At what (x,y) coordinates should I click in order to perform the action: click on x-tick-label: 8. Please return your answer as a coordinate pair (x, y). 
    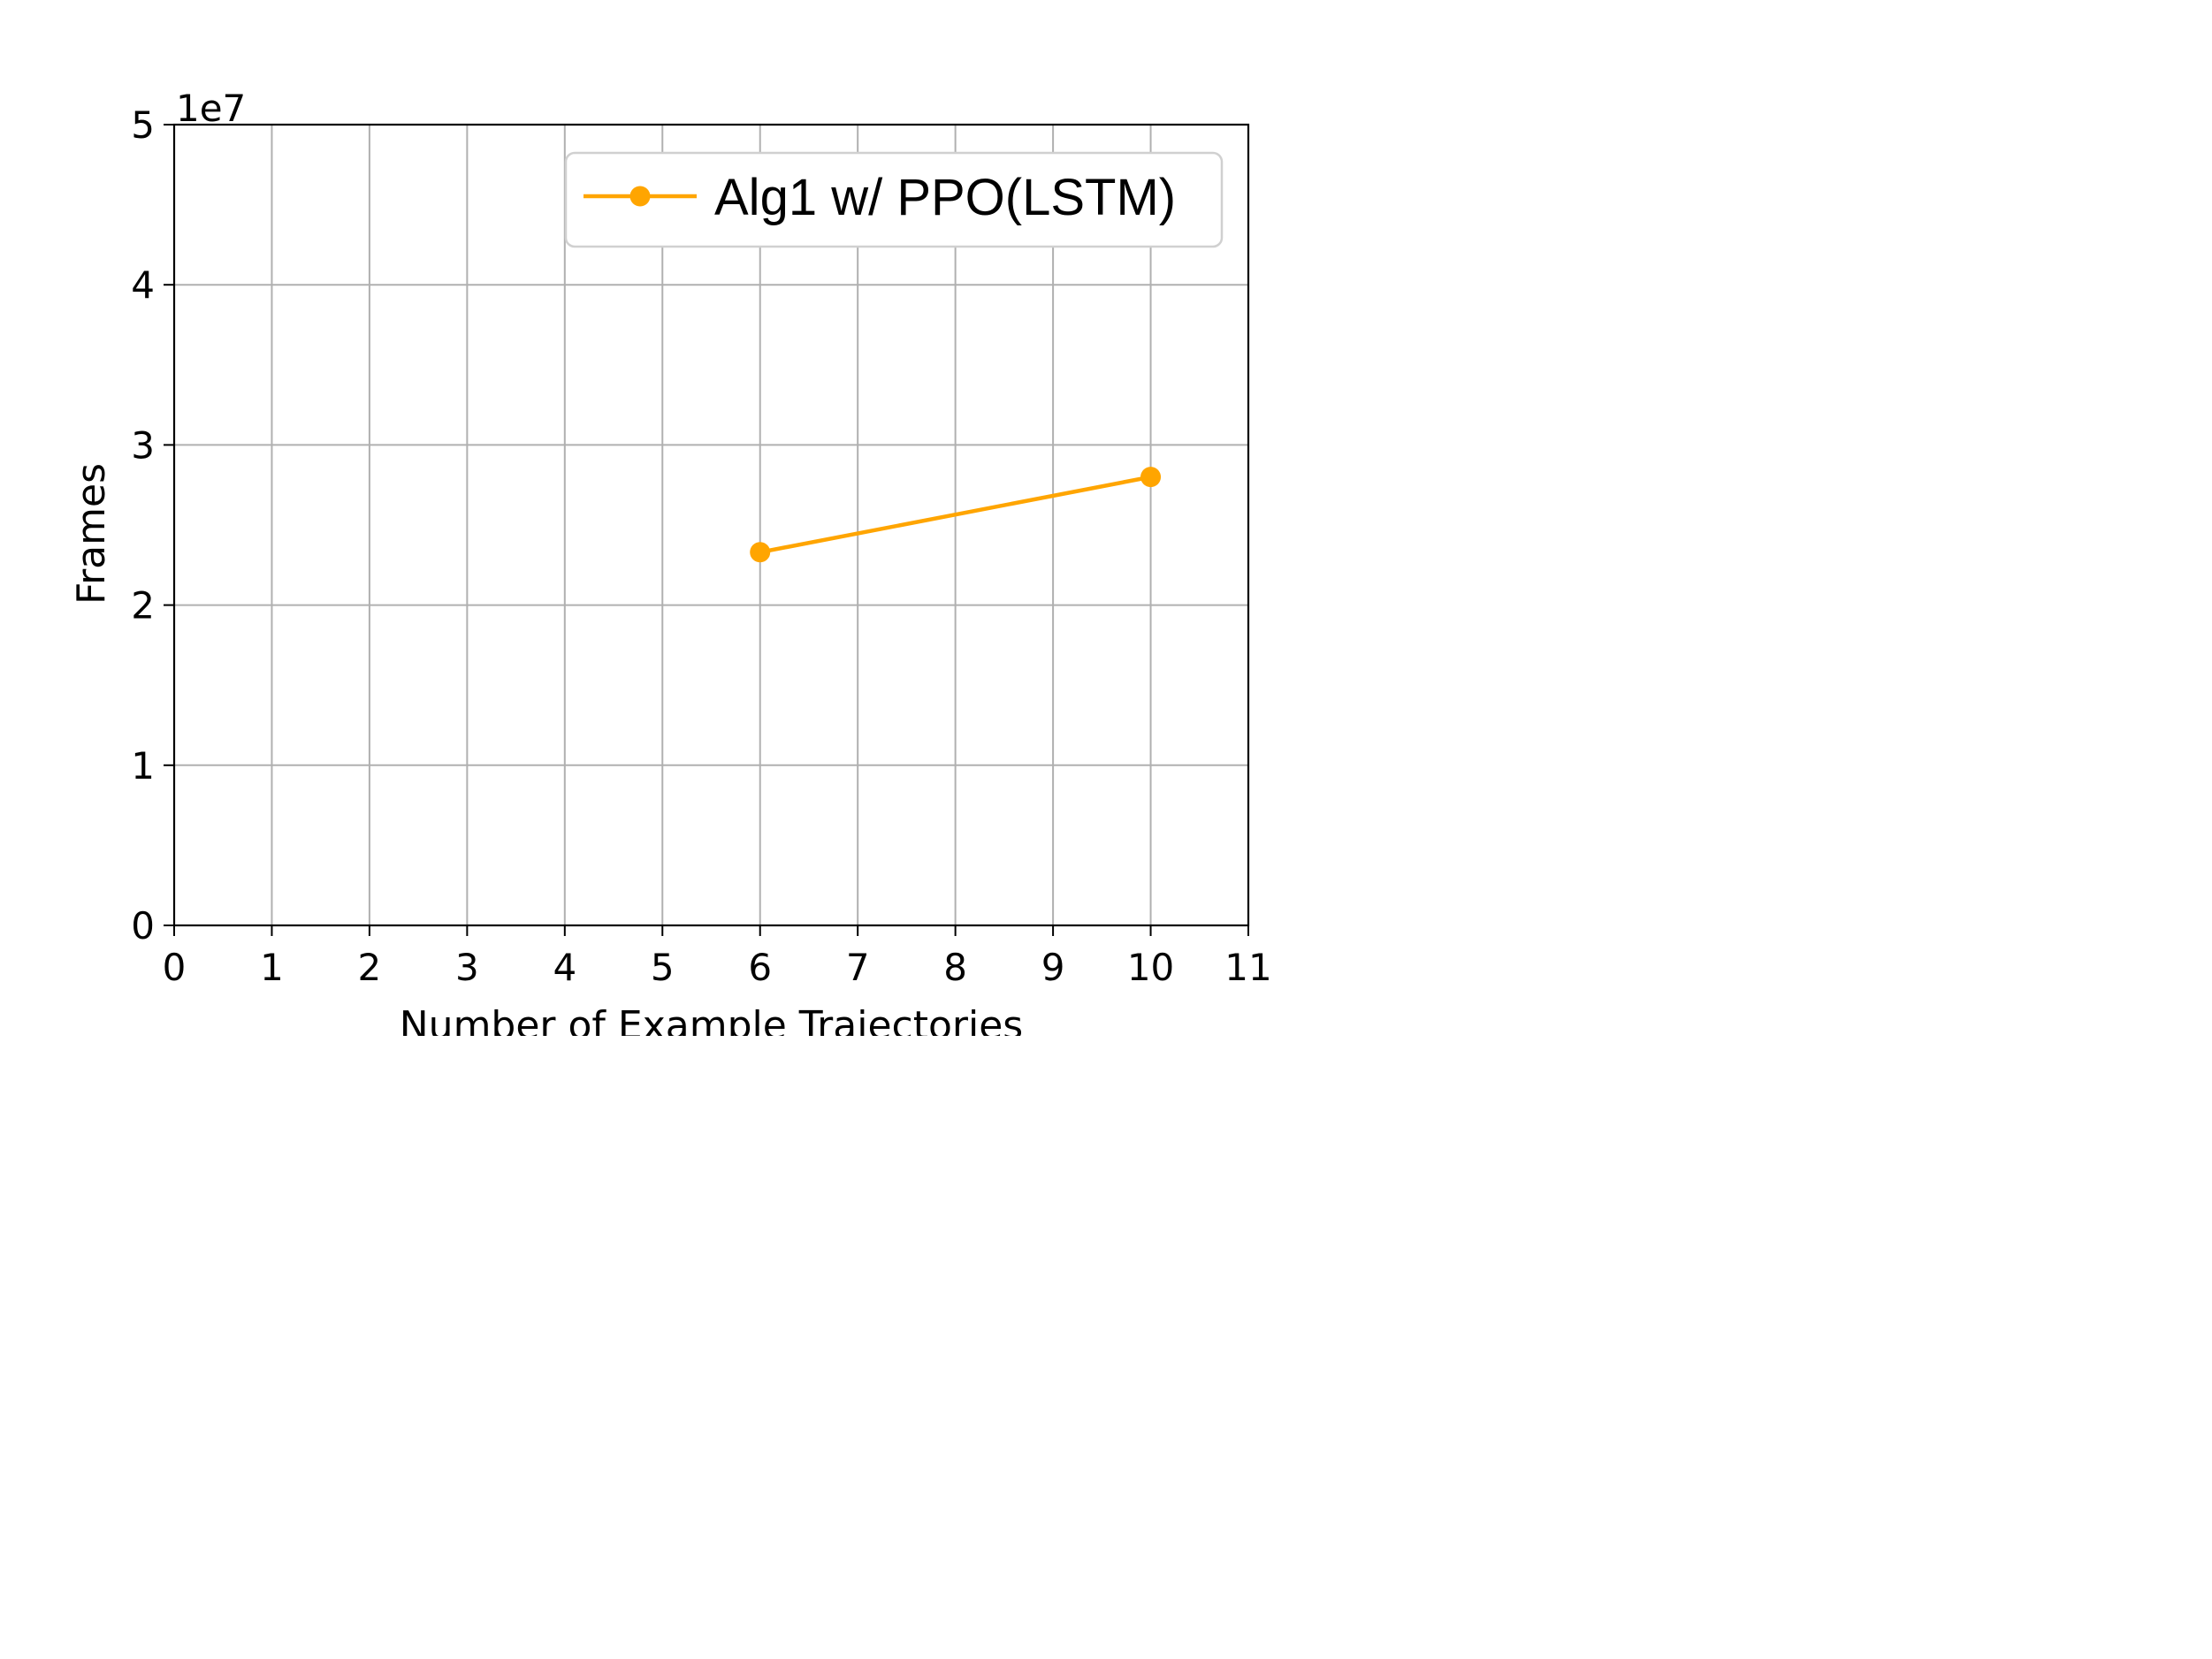
    Looking at the image, I should click on (955, 967).